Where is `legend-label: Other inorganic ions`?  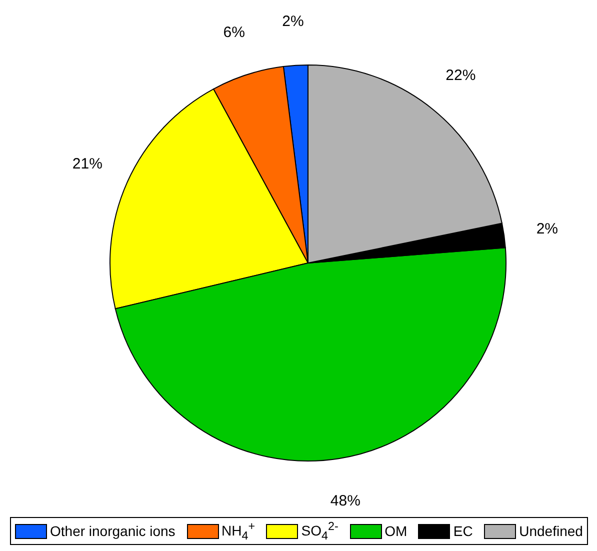
legend-label: Other inorganic ions is located at coordinates (113, 531).